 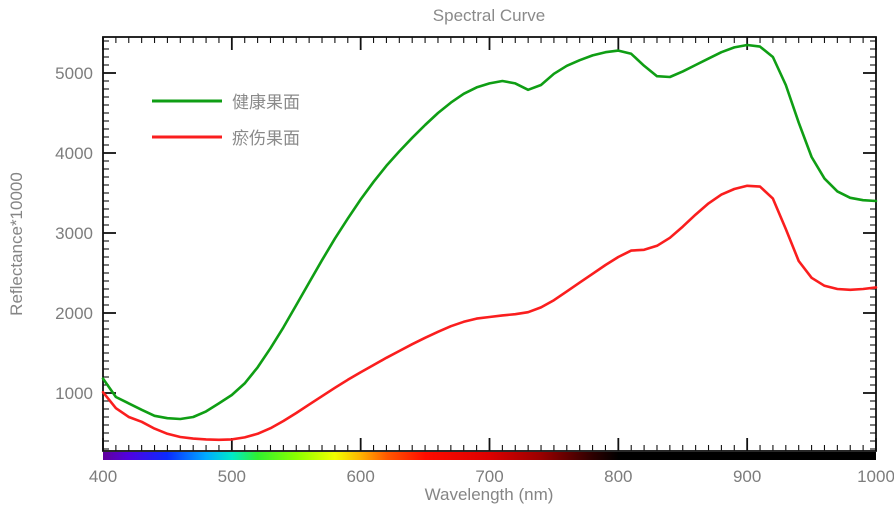 What do you see at coordinates (489, 494) in the screenshot?
I see `x-axis-label: Wavelength (nm)` at bounding box center [489, 494].